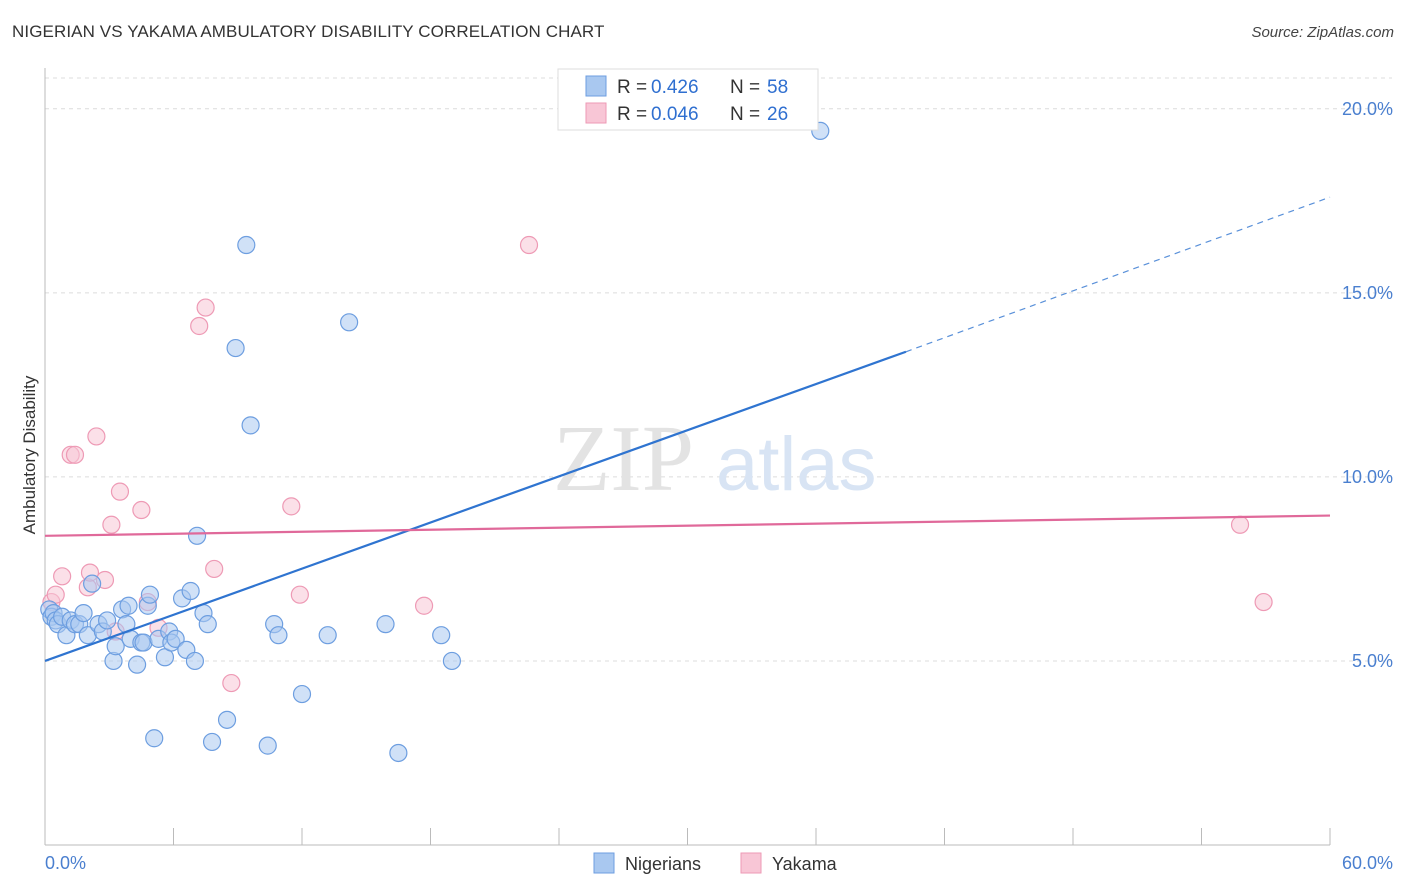 Image resolution: width=1406 pixels, height=892 pixels. Describe the element at coordinates (596, 86) in the screenshot. I see `legend-swatch-nigerians` at that location.